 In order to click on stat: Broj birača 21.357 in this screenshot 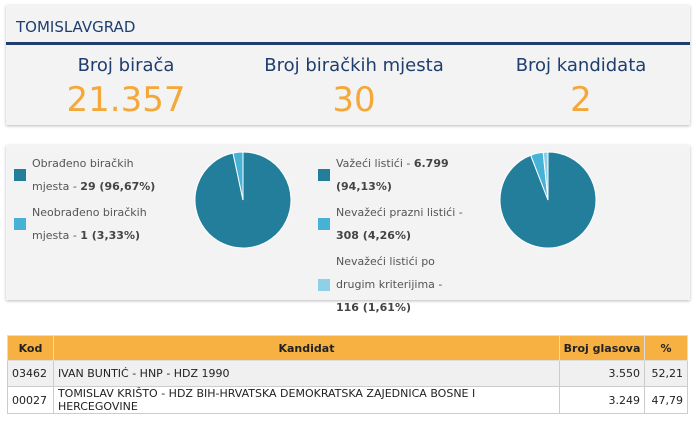, I will do `click(126, 87)`.